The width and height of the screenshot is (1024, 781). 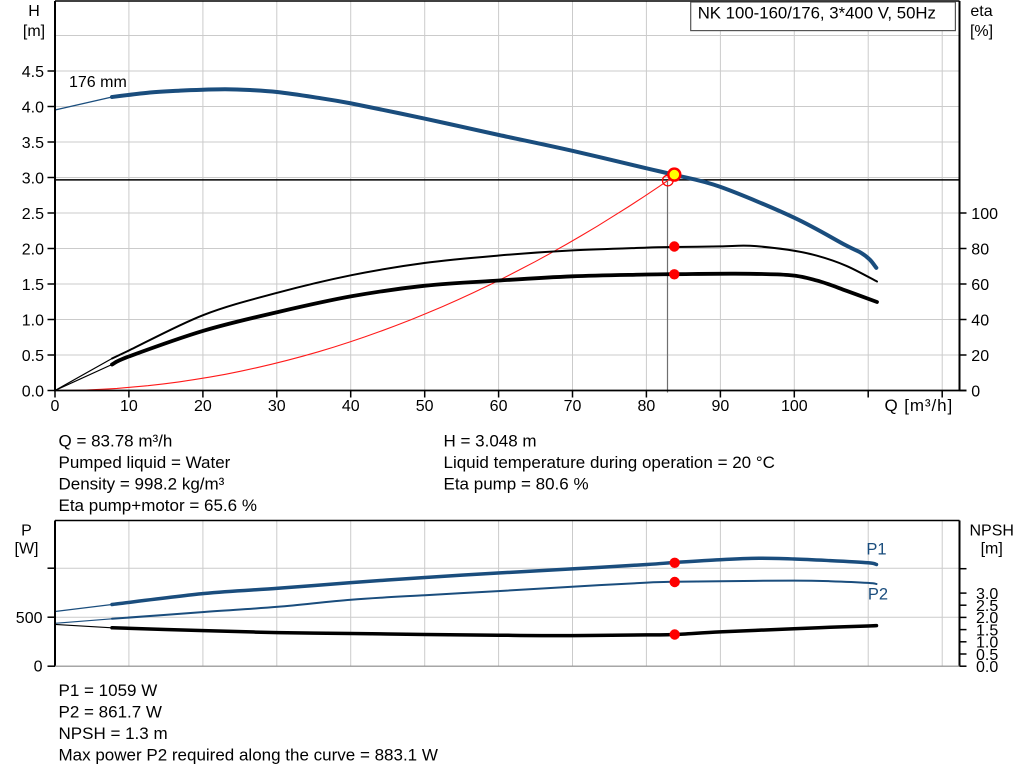 I want to click on svg-text: Density = 998.2 kg/m³, so click(x=142, y=484).